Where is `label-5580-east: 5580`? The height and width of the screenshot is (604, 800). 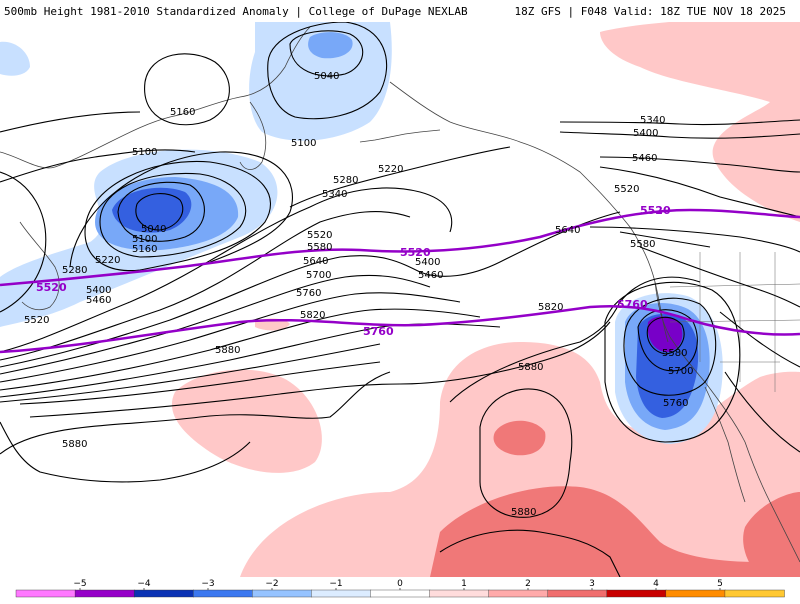 label-5580-east: 5580 is located at coordinates (642, 244).